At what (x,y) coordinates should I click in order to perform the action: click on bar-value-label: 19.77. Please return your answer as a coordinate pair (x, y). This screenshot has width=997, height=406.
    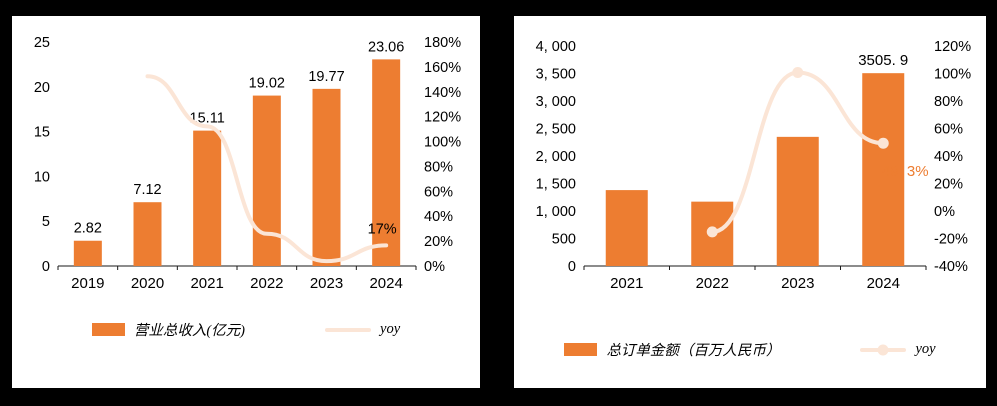
    Looking at the image, I should click on (326, 77).